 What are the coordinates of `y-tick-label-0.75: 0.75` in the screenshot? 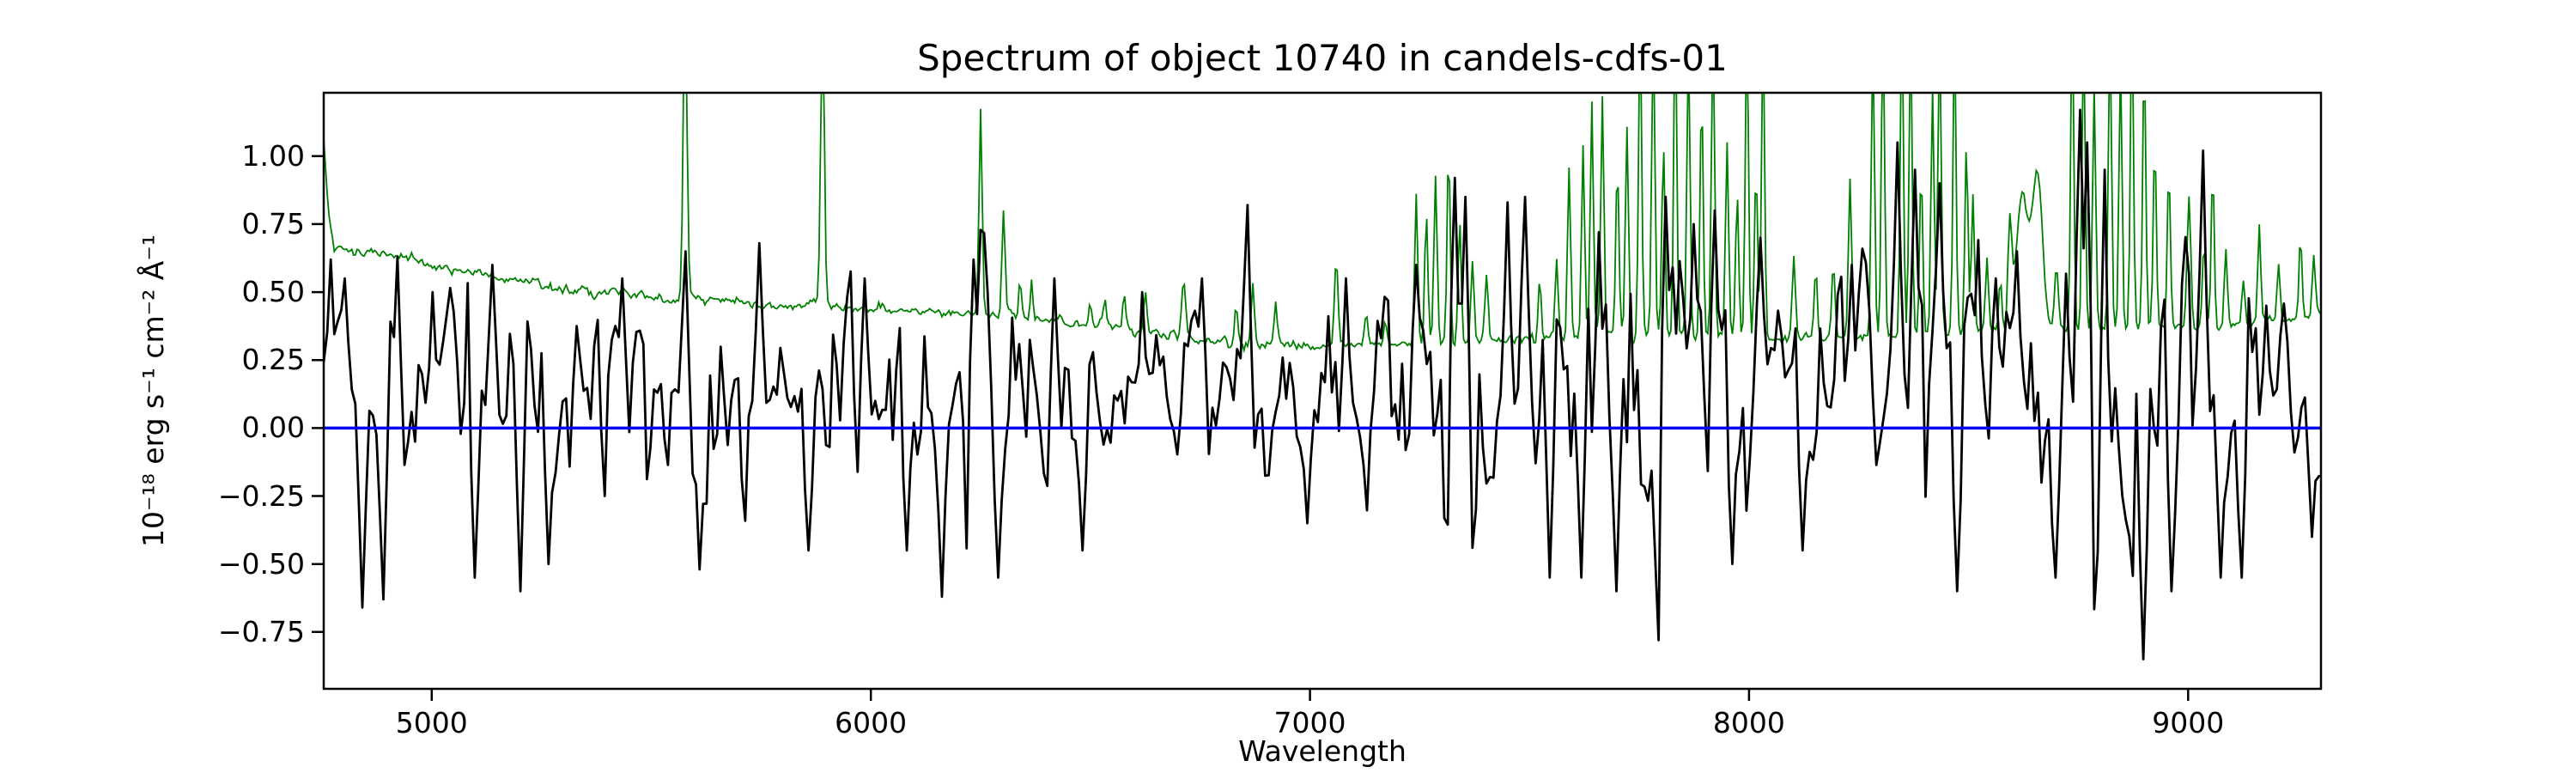 It's located at (273, 223).